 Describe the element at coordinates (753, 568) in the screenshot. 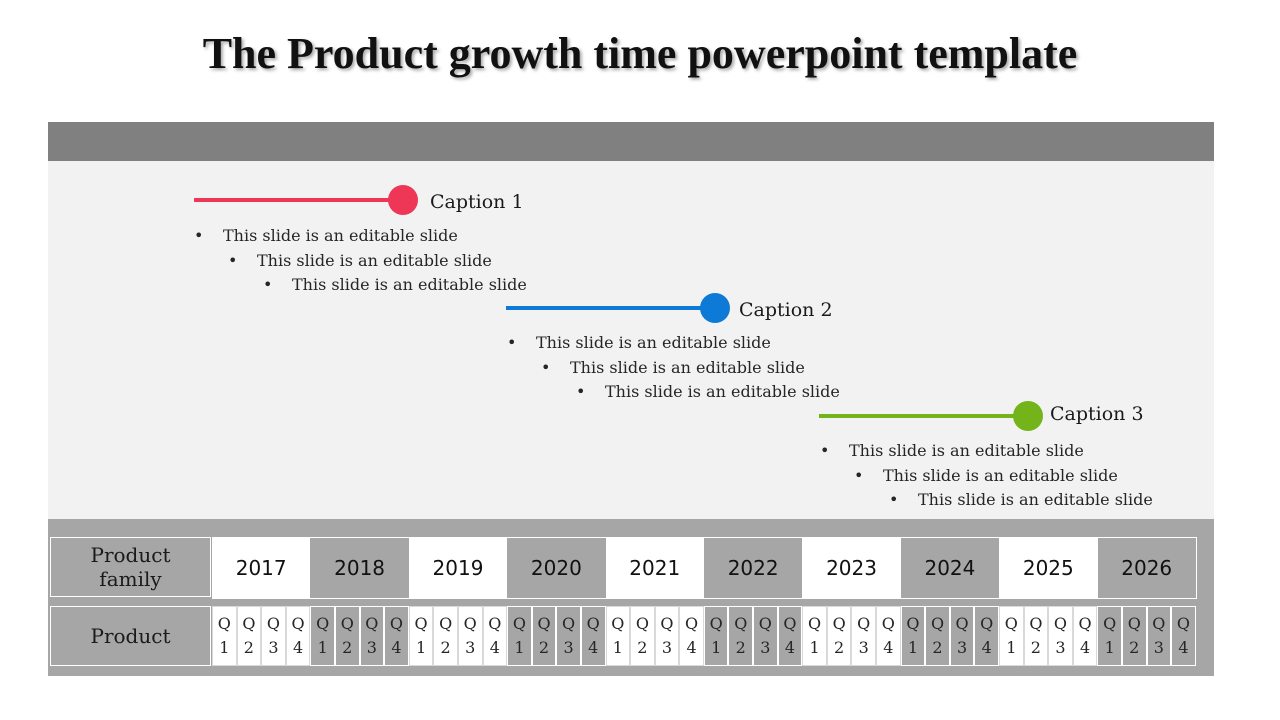

I see `year-cell: 2022` at that location.